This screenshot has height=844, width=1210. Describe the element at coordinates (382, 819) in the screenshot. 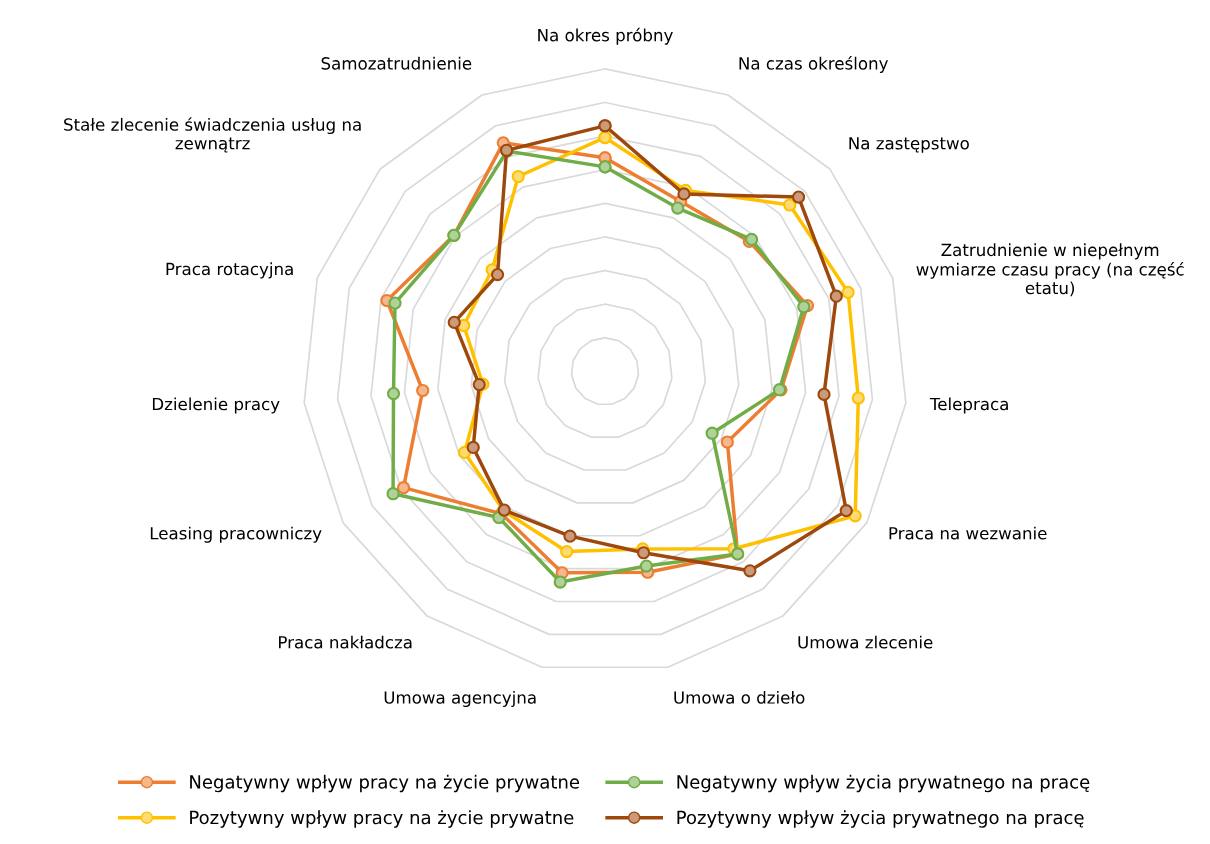

I see `legend-label: Pozytywny wpływ pracy na życie prywatne` at that location.